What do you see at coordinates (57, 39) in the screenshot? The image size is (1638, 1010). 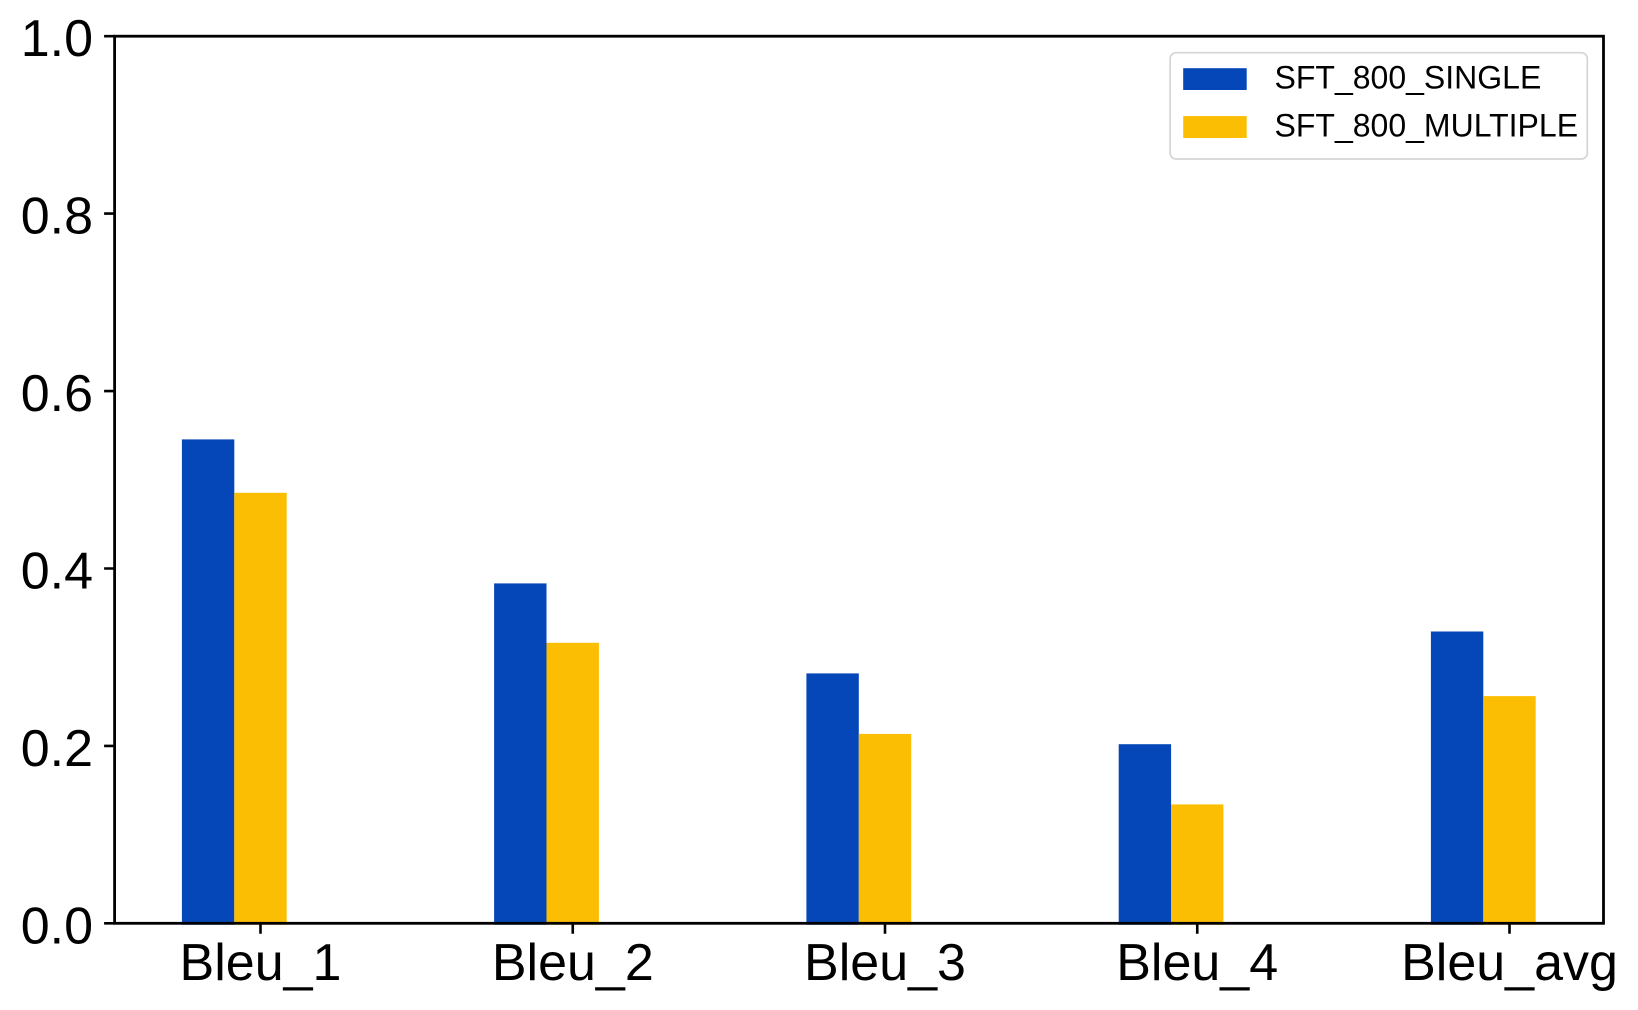 I see `svg-text: 1.0` at bounding box center [57, 39].